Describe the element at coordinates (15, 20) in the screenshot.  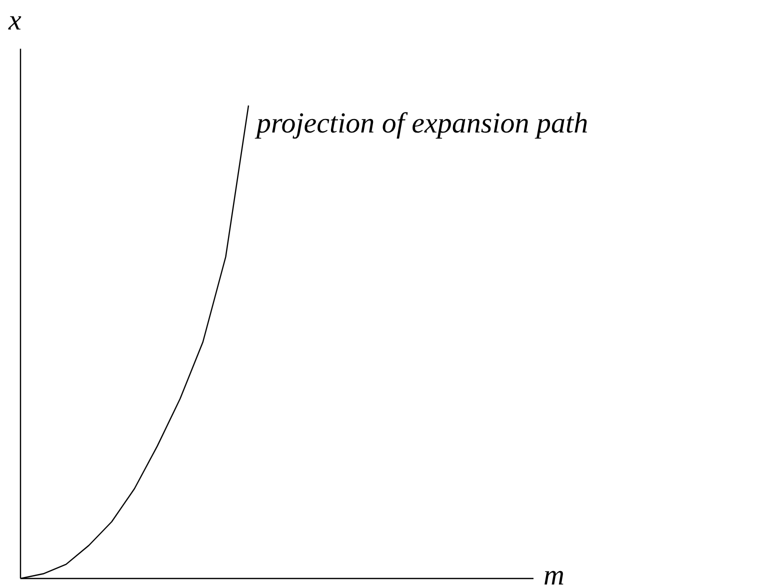
I see `y-axis-title: x` at that location.